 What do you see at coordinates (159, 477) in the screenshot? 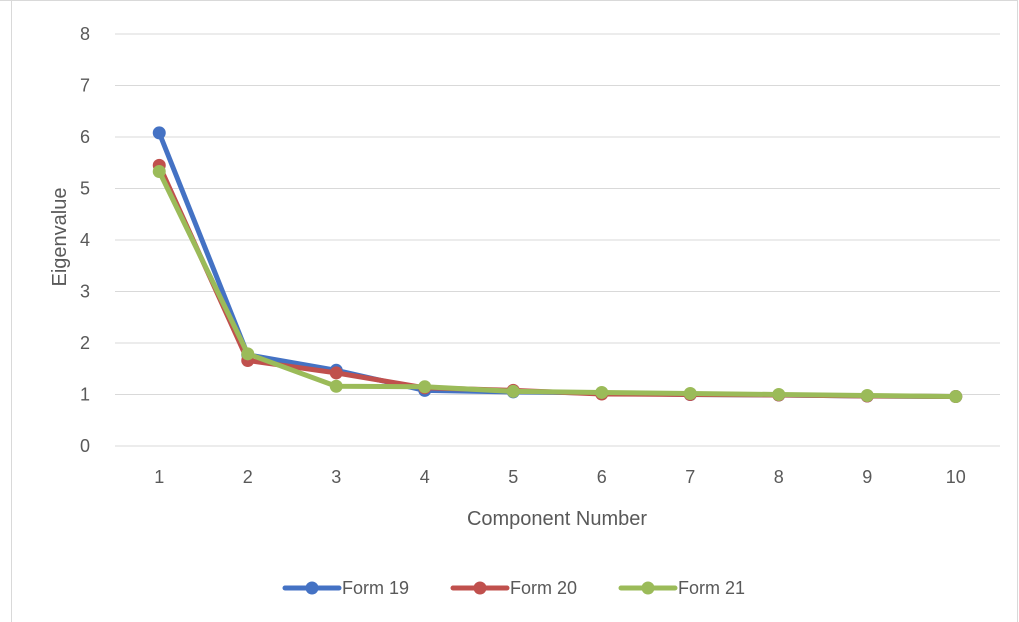
I see `x-tick-label-1: 1` at bounding box center [159, 477].